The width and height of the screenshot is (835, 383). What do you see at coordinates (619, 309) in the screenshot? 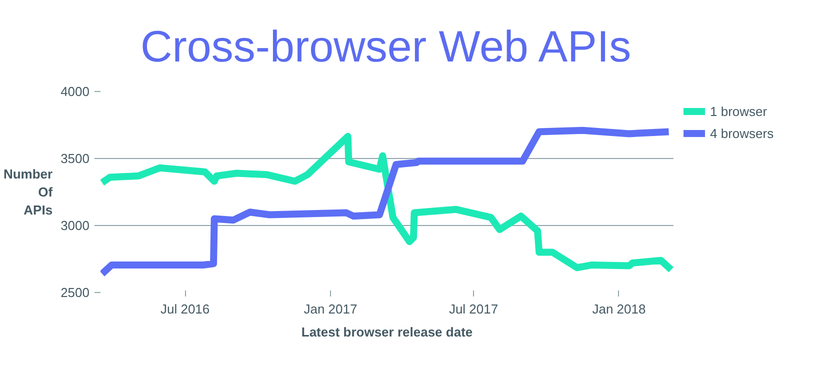
I see `x-tick-label: Jan 2018` at bounding box center [619, 309].